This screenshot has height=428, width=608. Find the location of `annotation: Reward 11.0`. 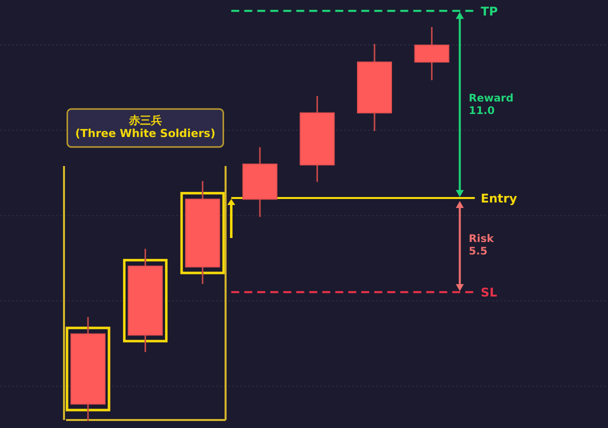

annotation: Reward 11.0 is located at coordinates (491, 104).